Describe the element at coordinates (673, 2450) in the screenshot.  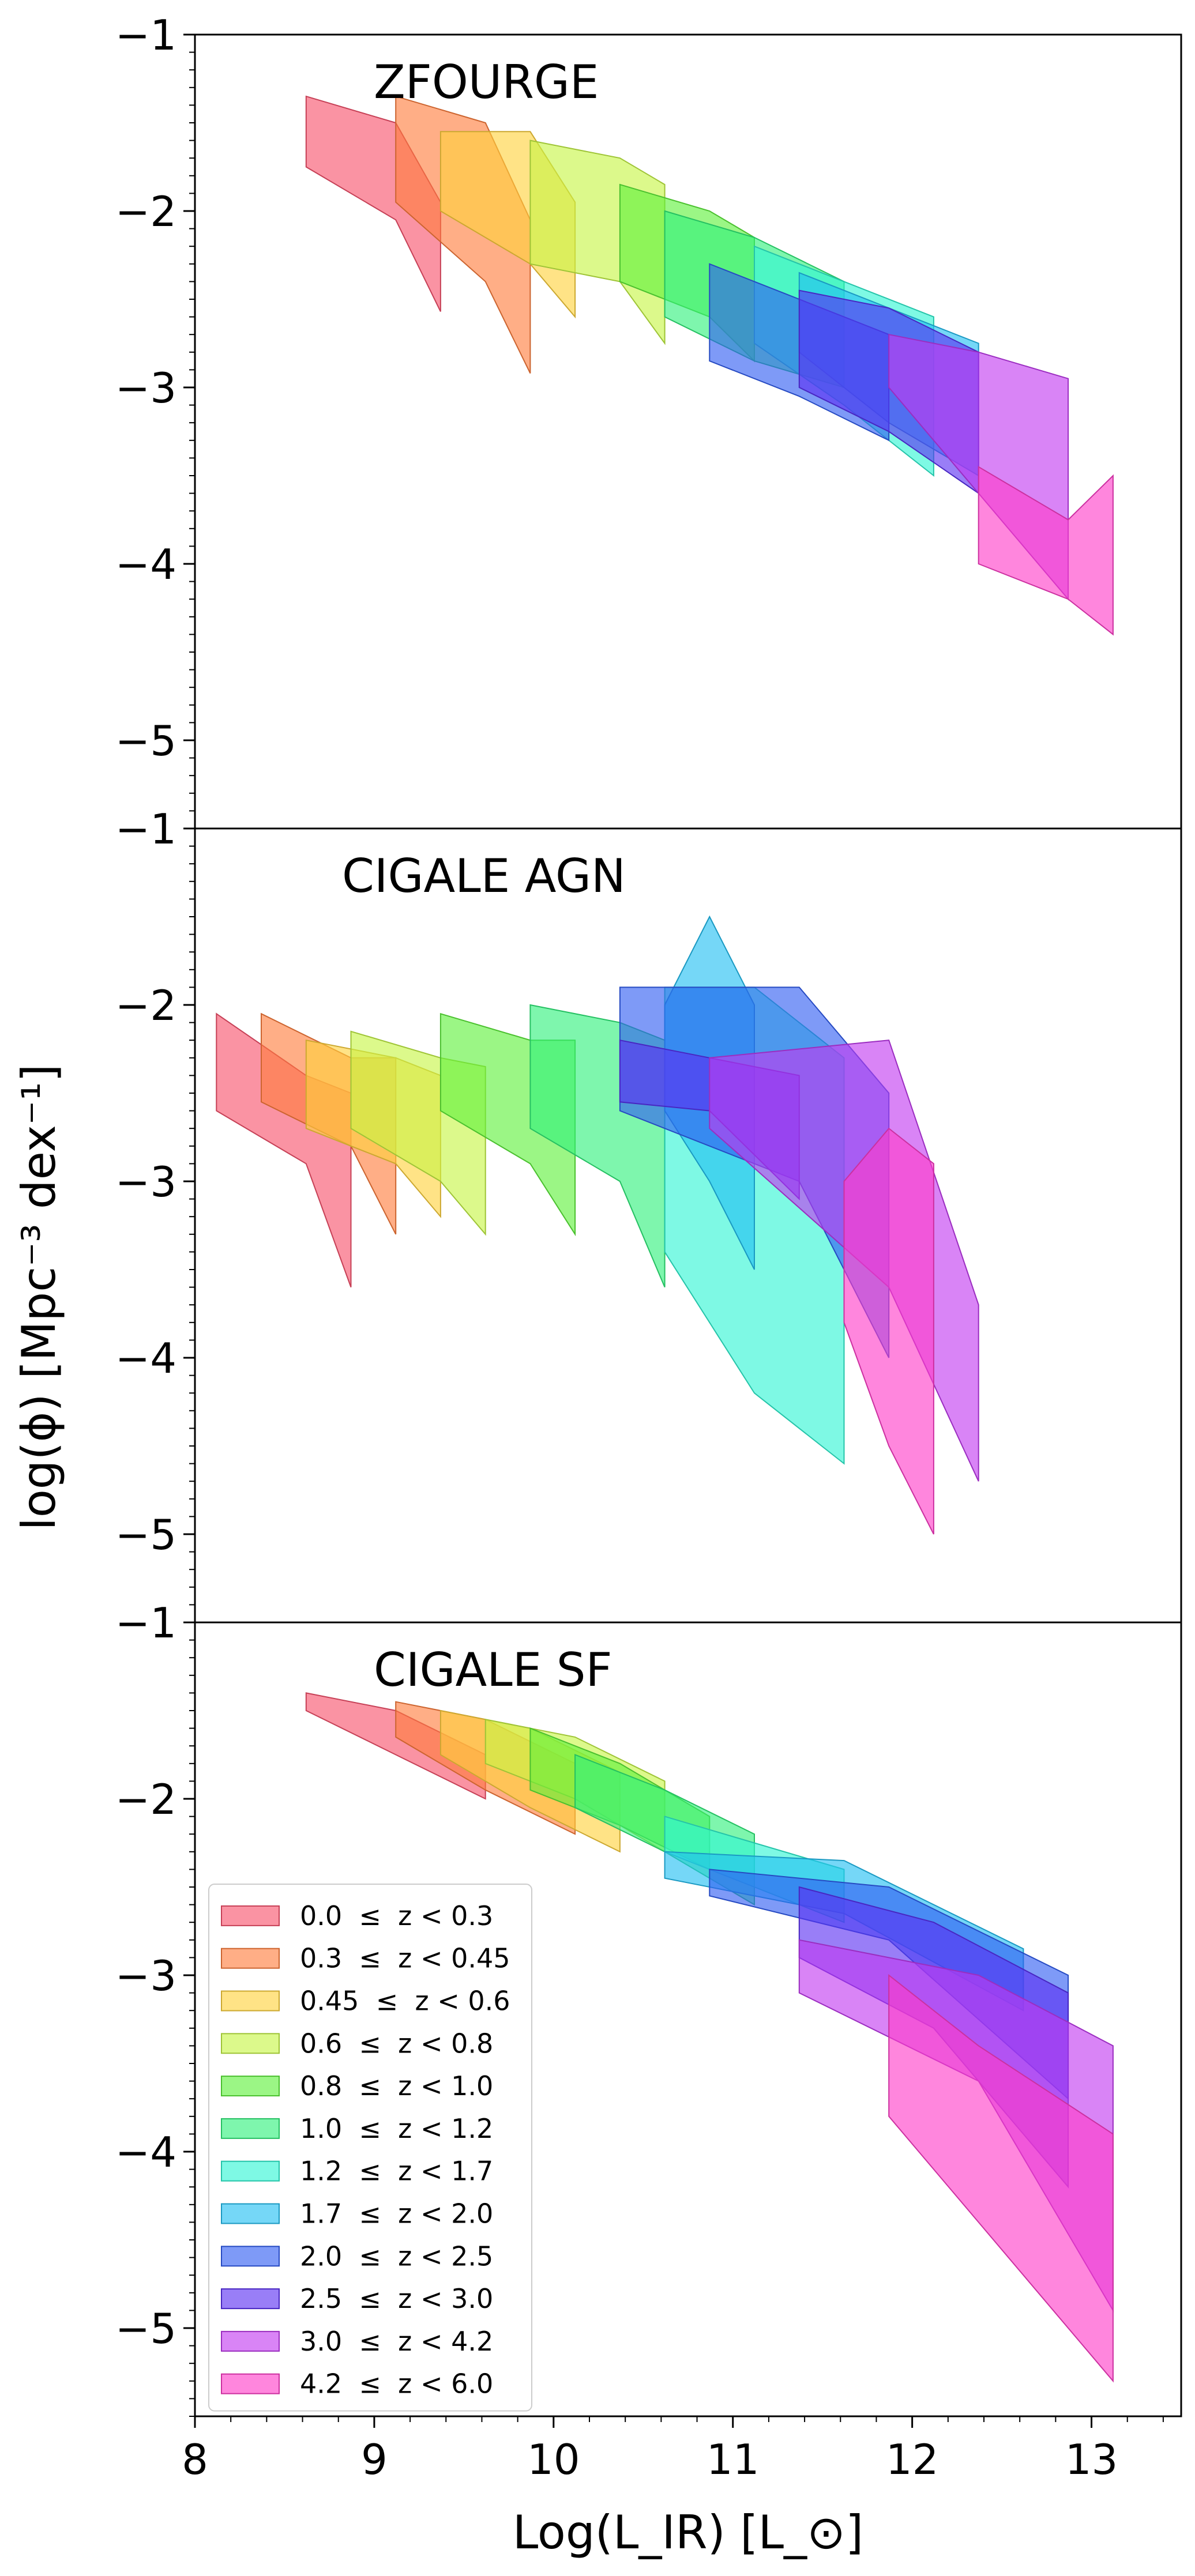
I see `x-ticks: 8 9 10 11 12 13` at that location.